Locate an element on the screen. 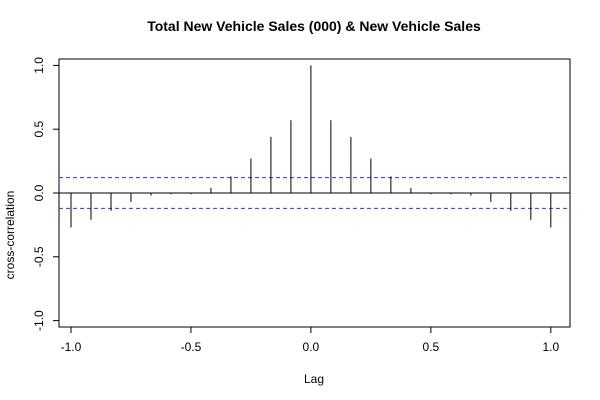 This screenshot has width=600, height=400. x-tick-label: -1.0 is located at coordinates (71, 347).